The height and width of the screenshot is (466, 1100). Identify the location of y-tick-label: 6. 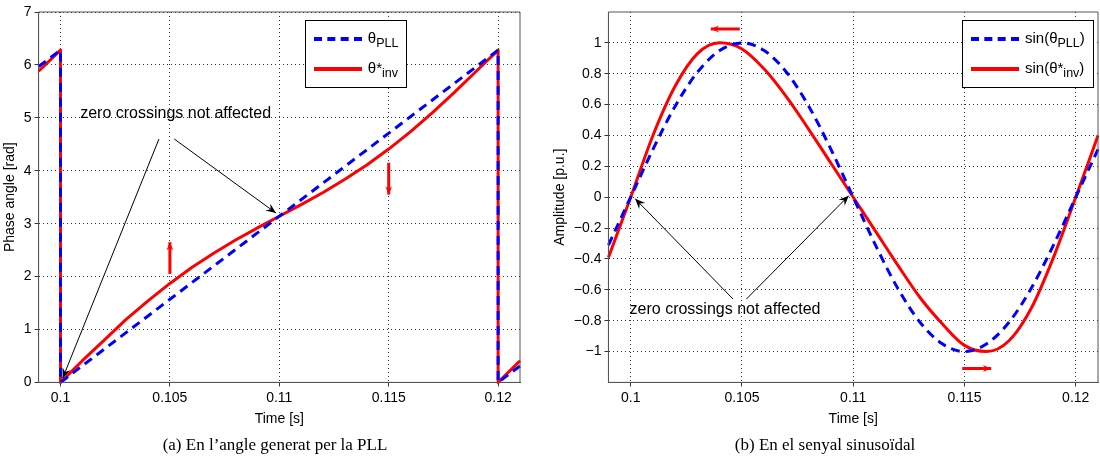
(27, 63).